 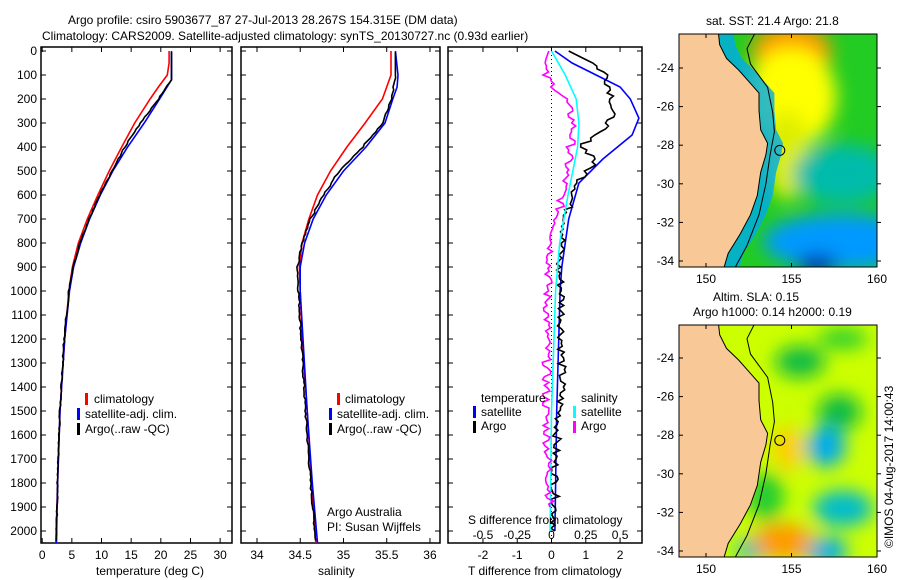 What do you see at coordinates (387, 555) in the screenshot?
I see `x-tick-label: 35.5` at bounding box center [387, 555].